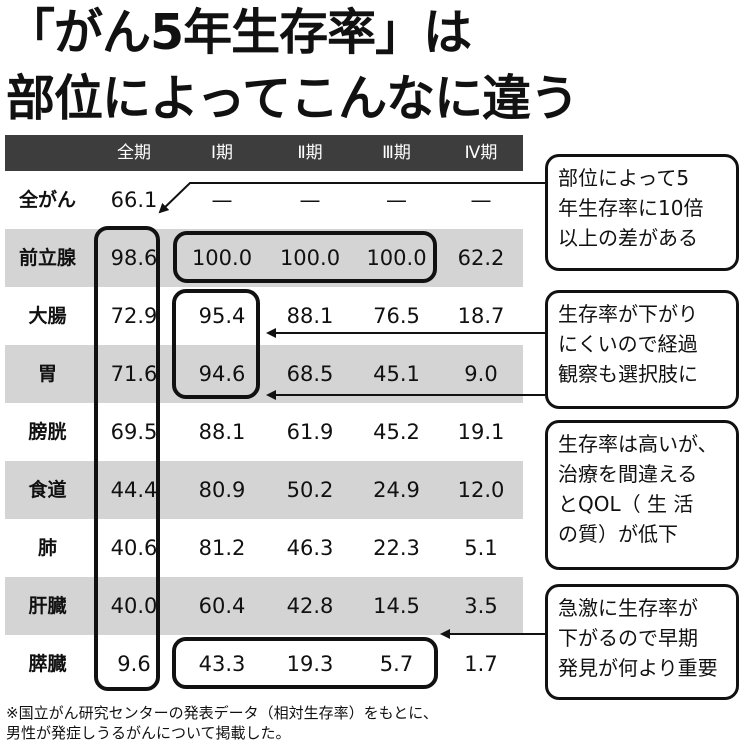 The width and height of the screenshot is (750, 748). I want to click on header-stage-4: Ⅳ期, so click(481, 153).